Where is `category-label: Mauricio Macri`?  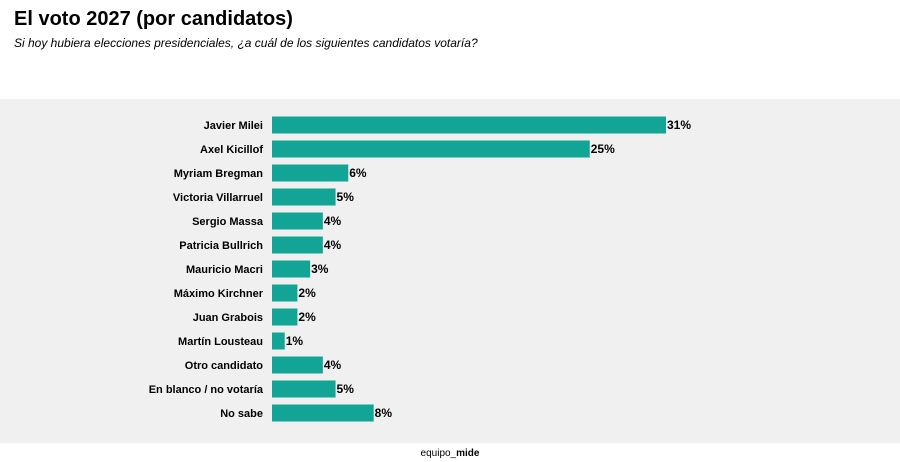
category-label: Mauricio Macri is located at coordinates (224, 270).